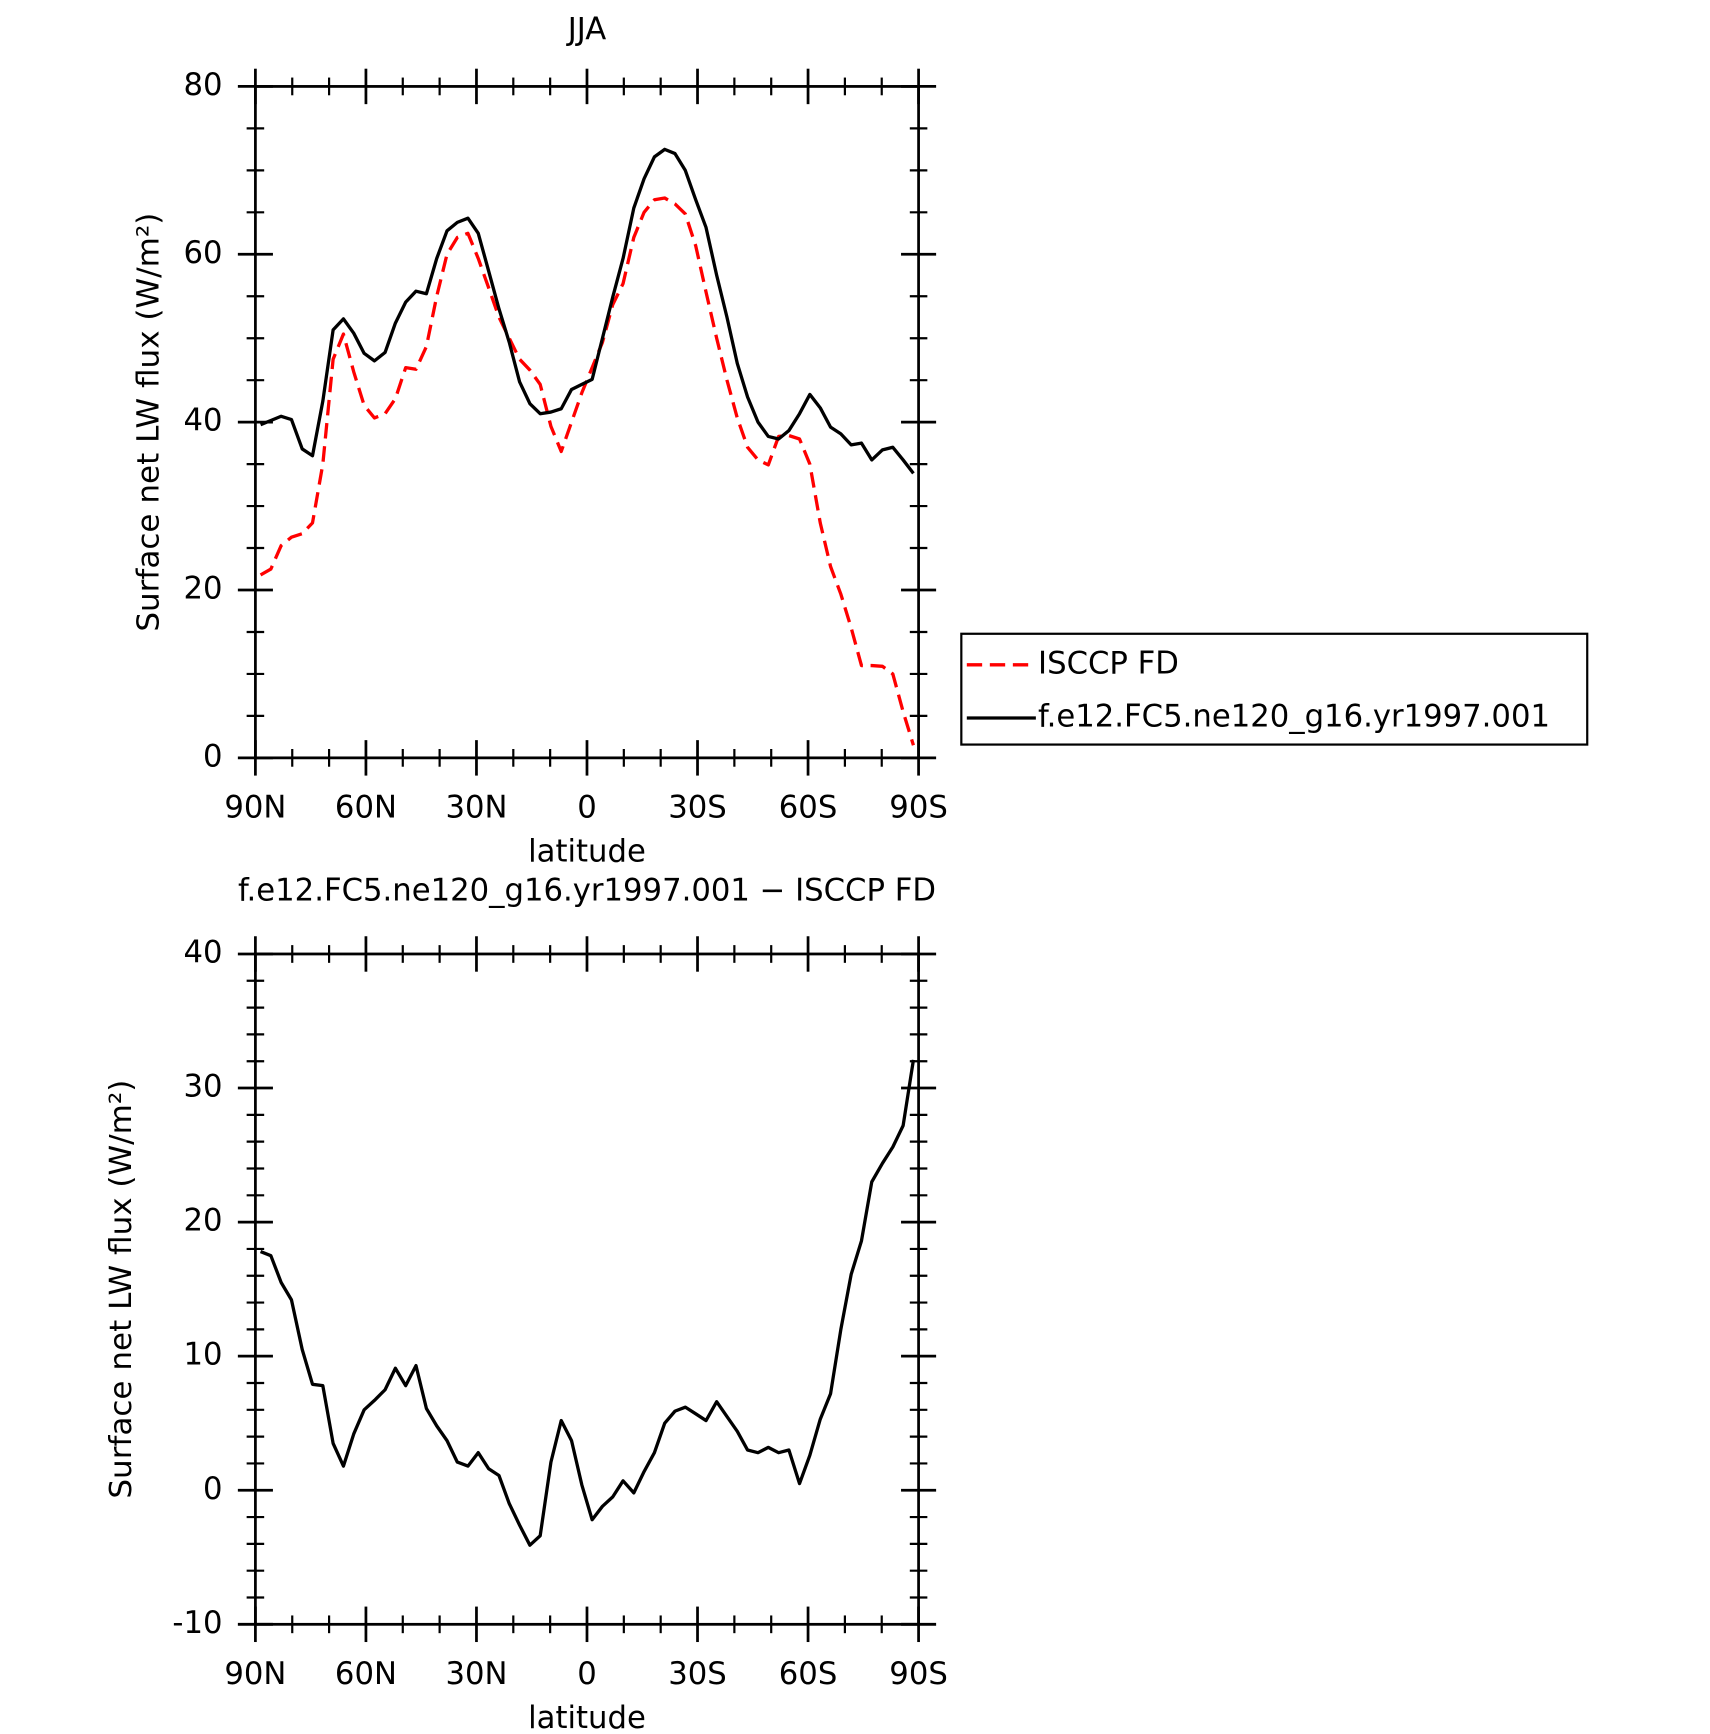  What do you see at coordinates (202, 1355) in the screenshot?
I see `y-tick-label: 10` at bounding box center [202, 1355].